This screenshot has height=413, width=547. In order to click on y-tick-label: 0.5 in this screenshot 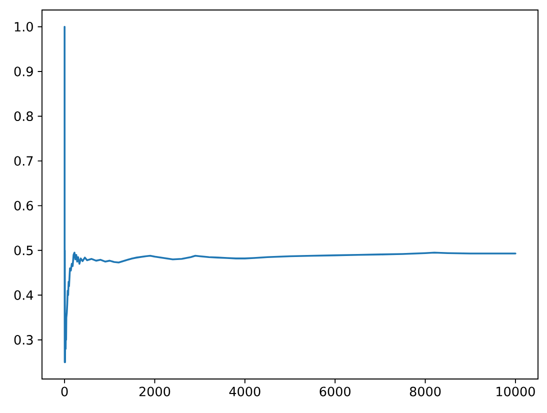, I will do `click(23, 251)`.